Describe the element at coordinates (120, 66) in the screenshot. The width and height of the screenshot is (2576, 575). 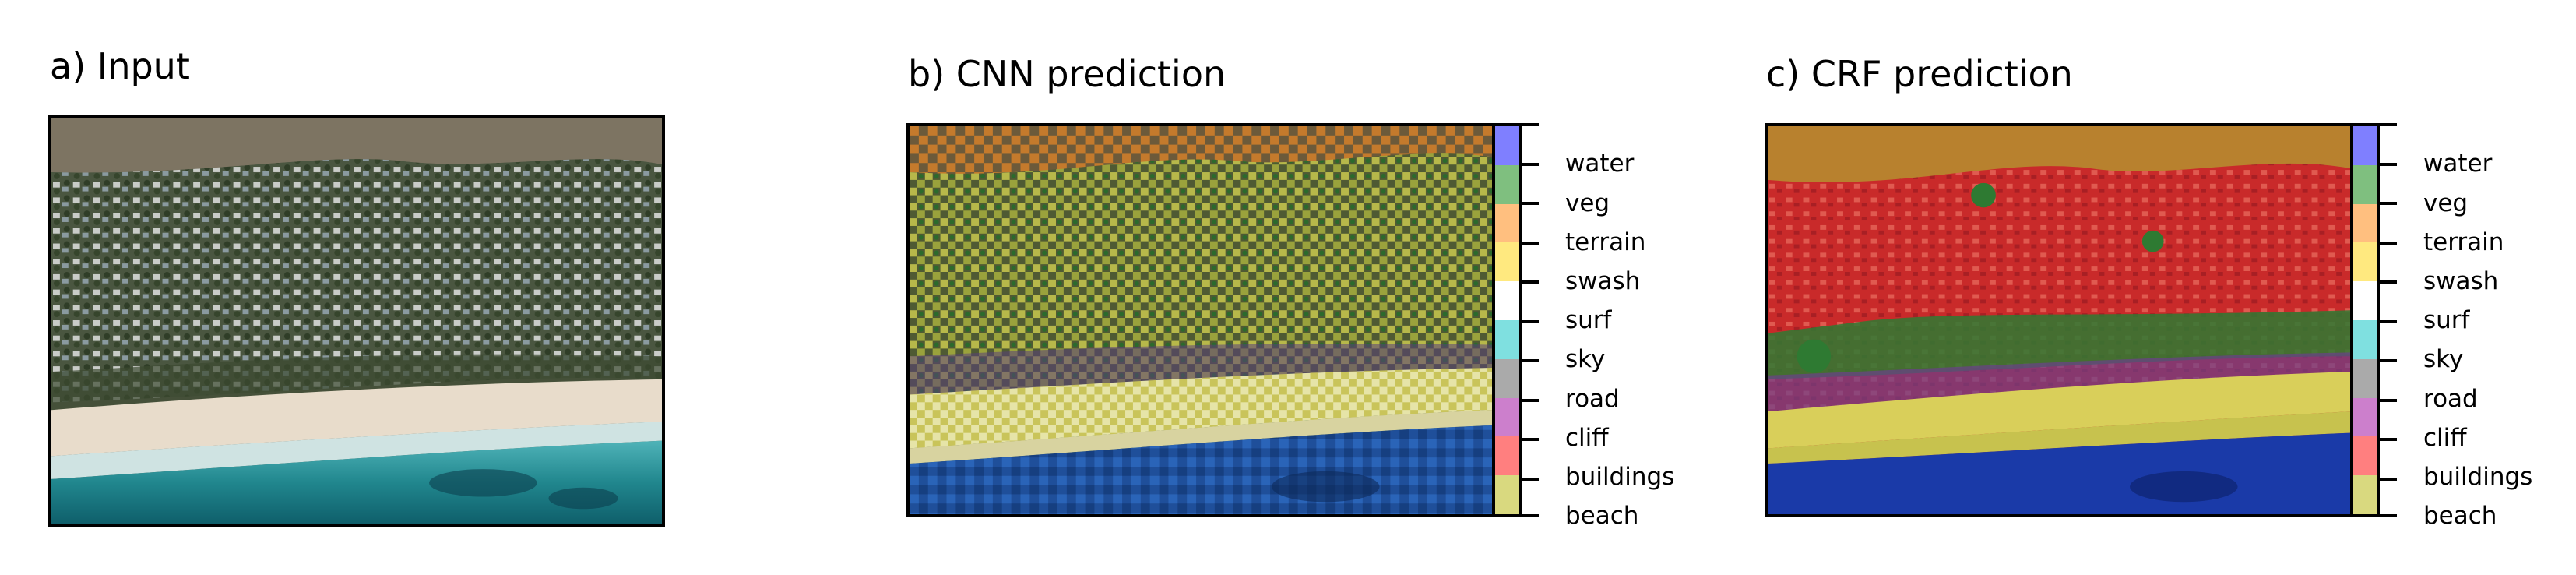
I see `panel-a-title: a) Input` at that location.